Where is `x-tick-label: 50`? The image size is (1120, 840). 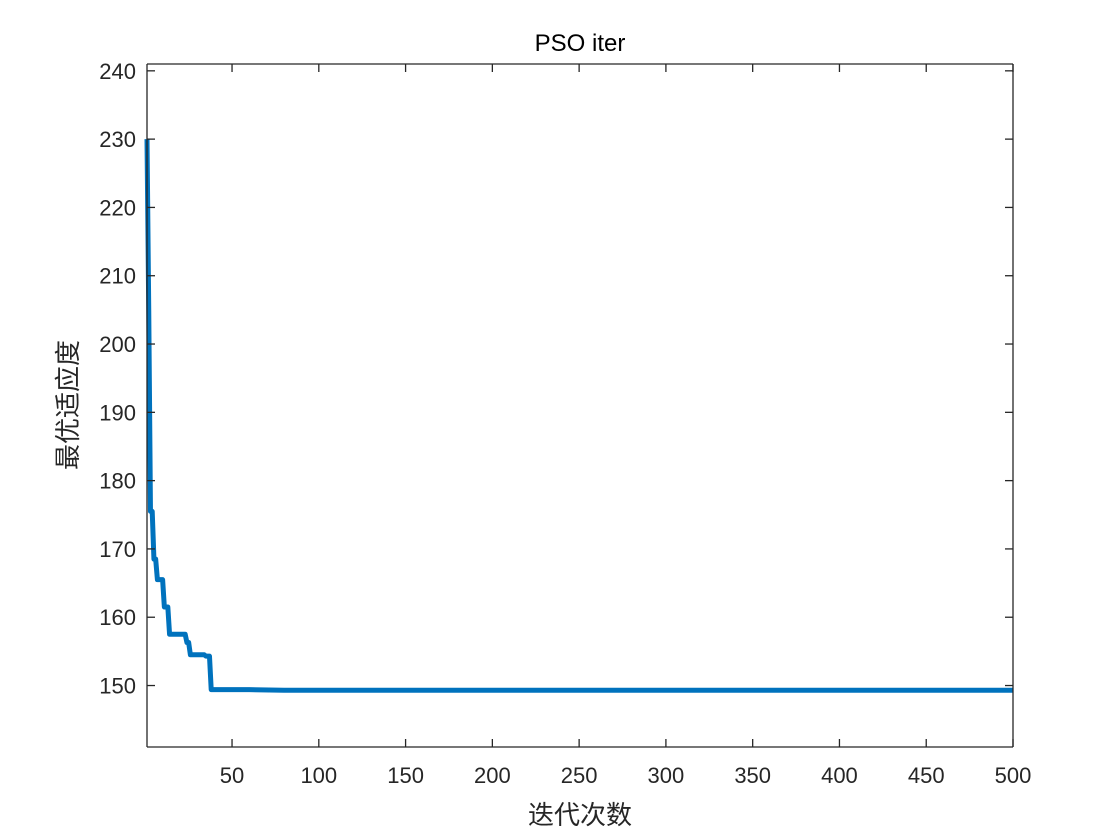
x-tick-label: 50 is located at coordinates (232, 775).